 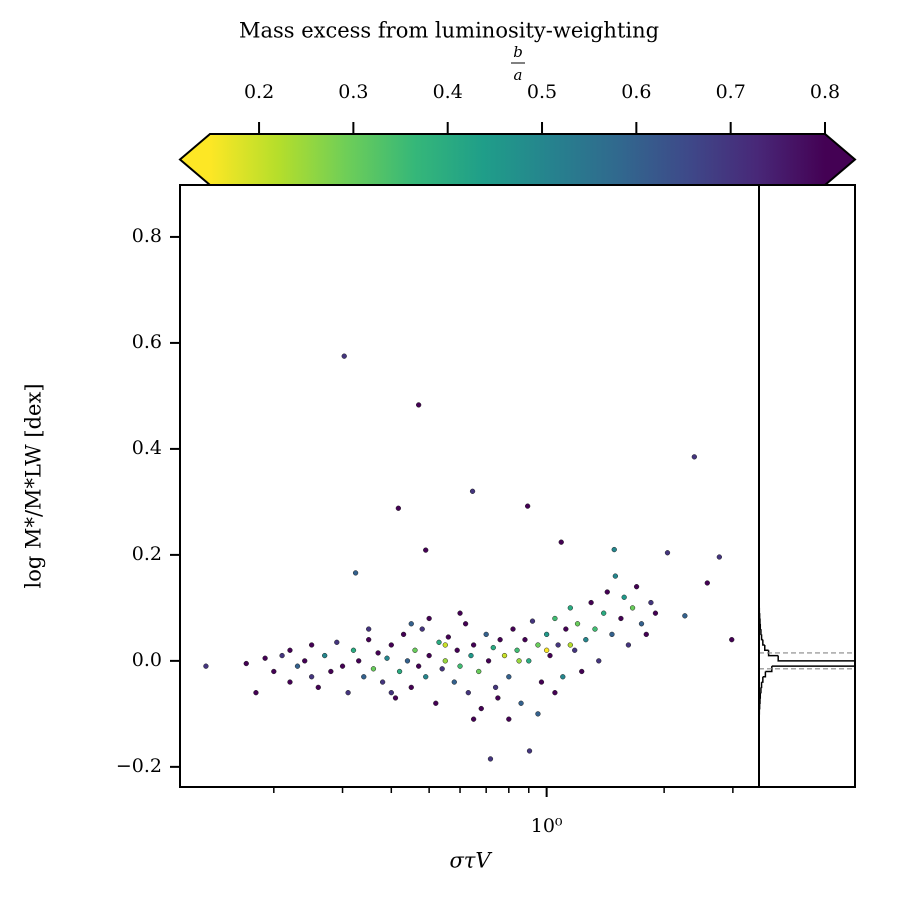 What do you see at coordinates (147, 554) in the screenshot?
I see `y-tick-label: 0.2` at bounding box center [147, 554].